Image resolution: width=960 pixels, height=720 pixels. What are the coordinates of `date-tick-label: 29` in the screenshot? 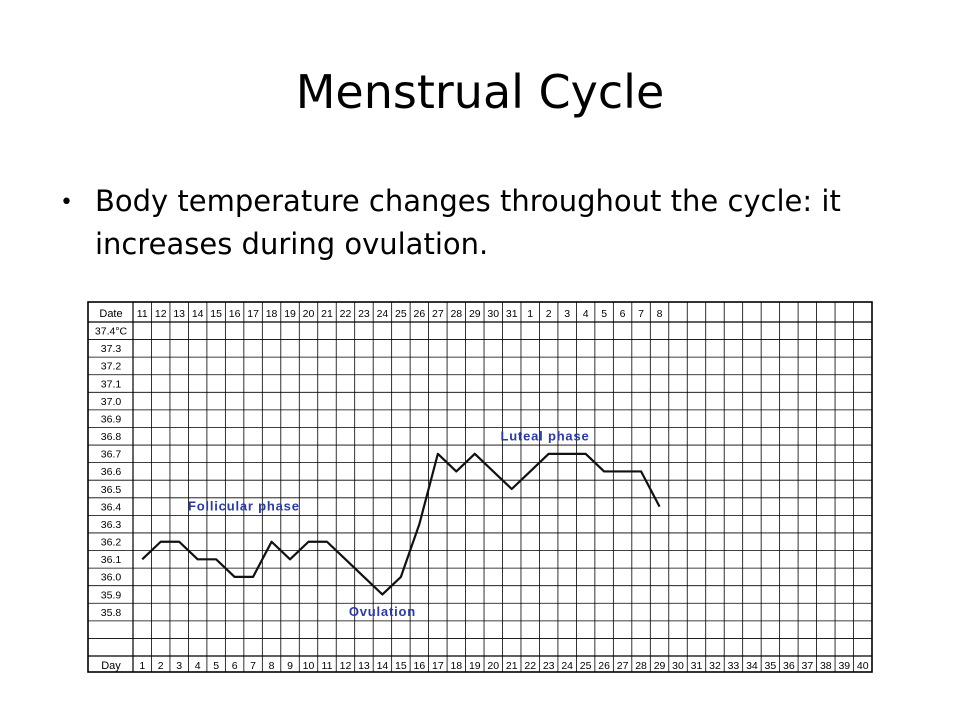 It's located at (475, 314).